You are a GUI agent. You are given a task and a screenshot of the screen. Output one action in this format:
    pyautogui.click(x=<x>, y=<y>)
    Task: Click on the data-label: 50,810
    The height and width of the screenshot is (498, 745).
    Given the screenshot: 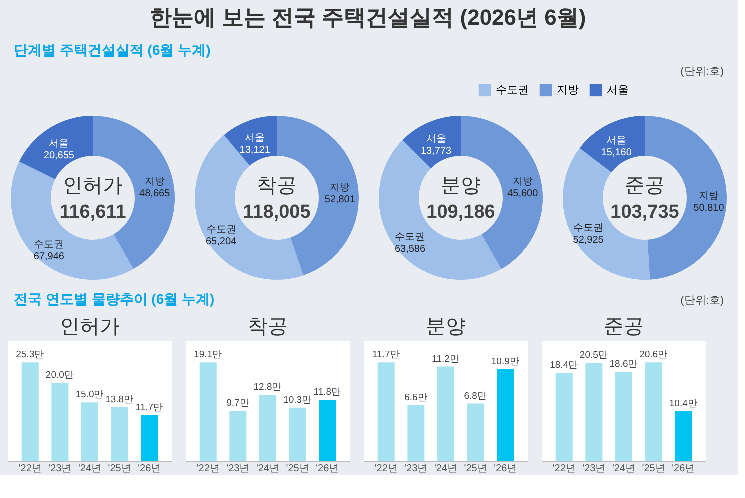 What is the action you would take?
    pyautogui.click(x=709, y=208)
    